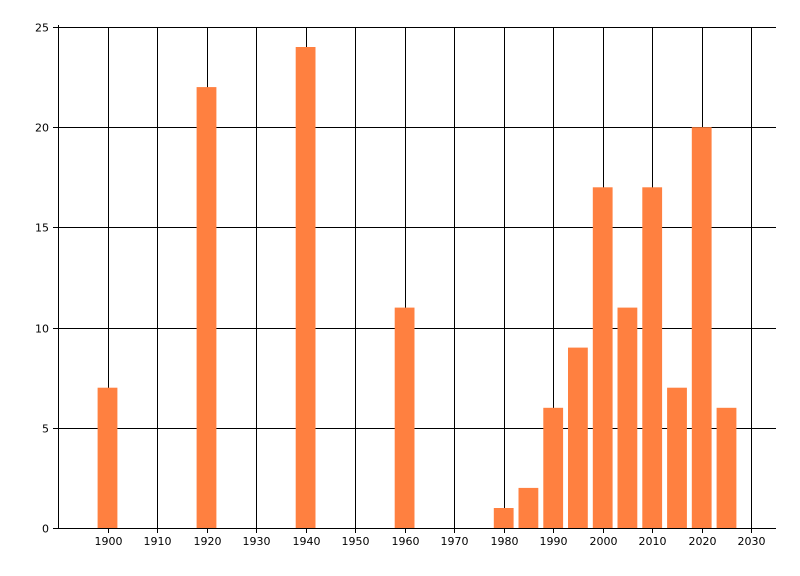 Image resolution: width=800 pixels, height=576 pixels. I want to click on x-tick-label-2030: 2030, so click(752, 541).